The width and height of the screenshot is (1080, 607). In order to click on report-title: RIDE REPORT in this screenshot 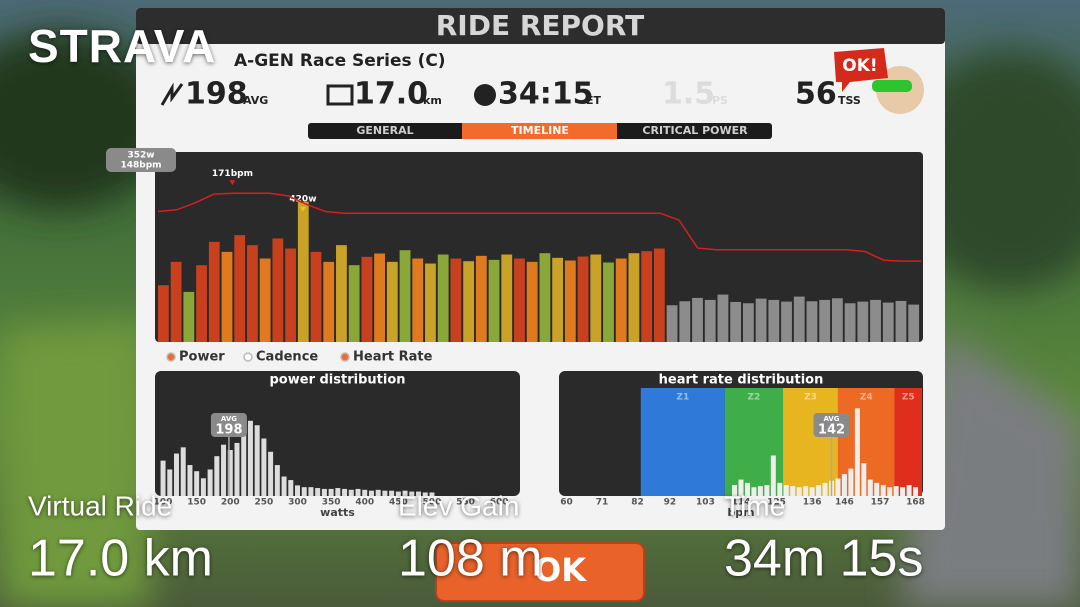, I will do `click(540, 25)`.